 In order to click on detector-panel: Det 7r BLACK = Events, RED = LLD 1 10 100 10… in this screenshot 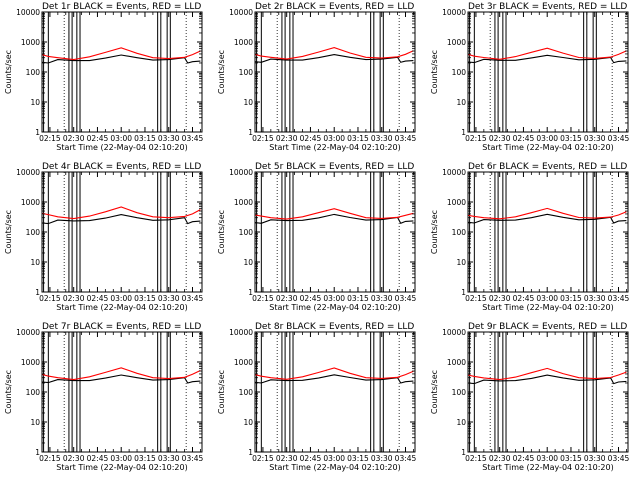, I will do `click(104, 397)`.